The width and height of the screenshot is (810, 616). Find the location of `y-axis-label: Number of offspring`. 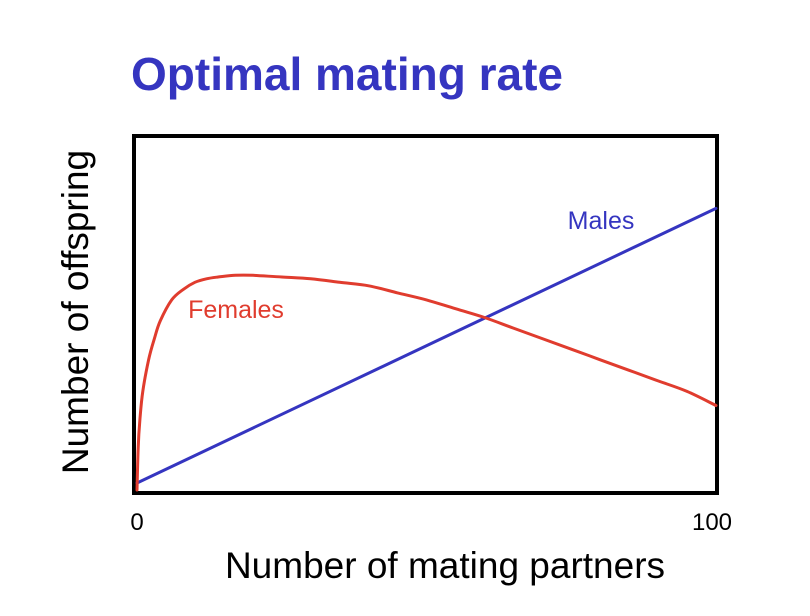

y-axis-label: Number of offspring is located at coordinates (75, 312).